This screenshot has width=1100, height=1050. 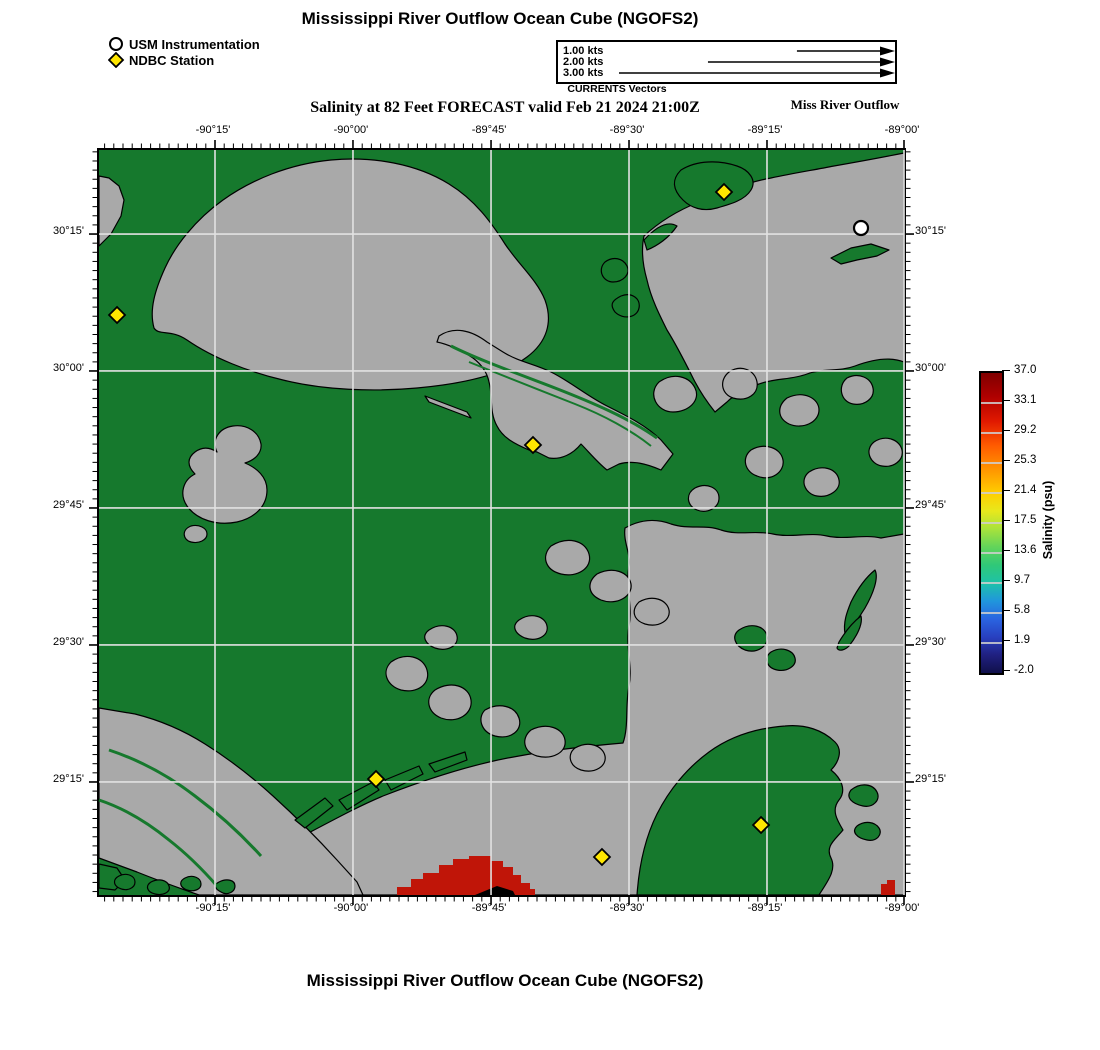 I want to click on high-salinity-patch, so click(x=466, y=875).